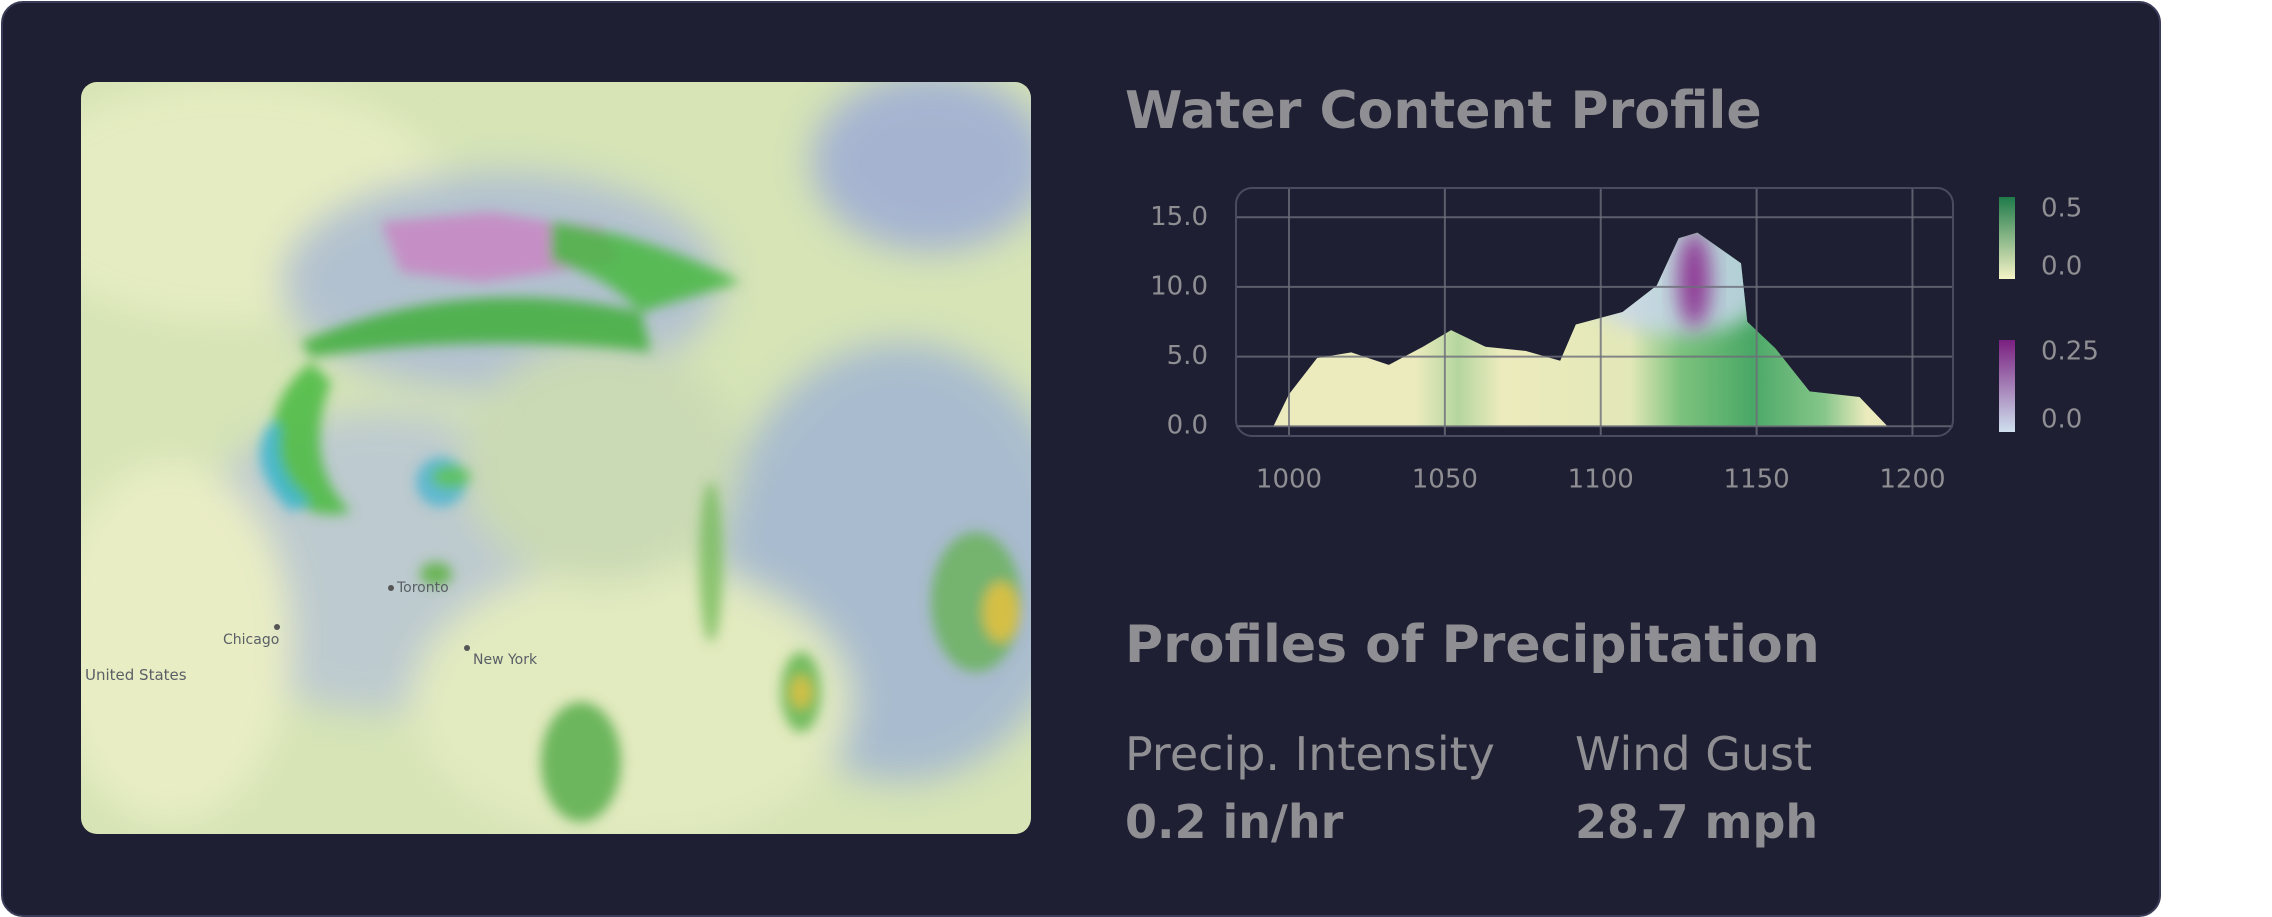  I want to click on area-fill, so click(1580, 329).